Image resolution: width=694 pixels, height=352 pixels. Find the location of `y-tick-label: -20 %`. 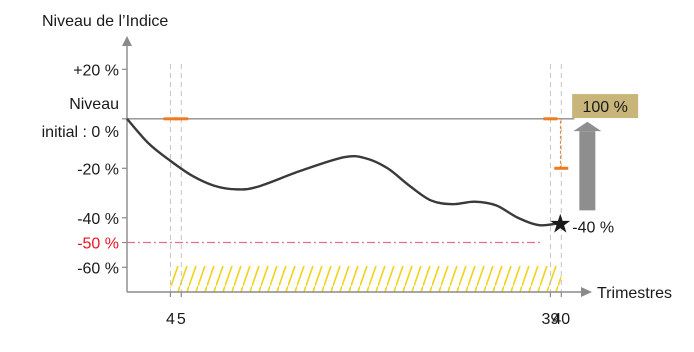

y-tick-label: -20 % is located at coordinates (98, 169).